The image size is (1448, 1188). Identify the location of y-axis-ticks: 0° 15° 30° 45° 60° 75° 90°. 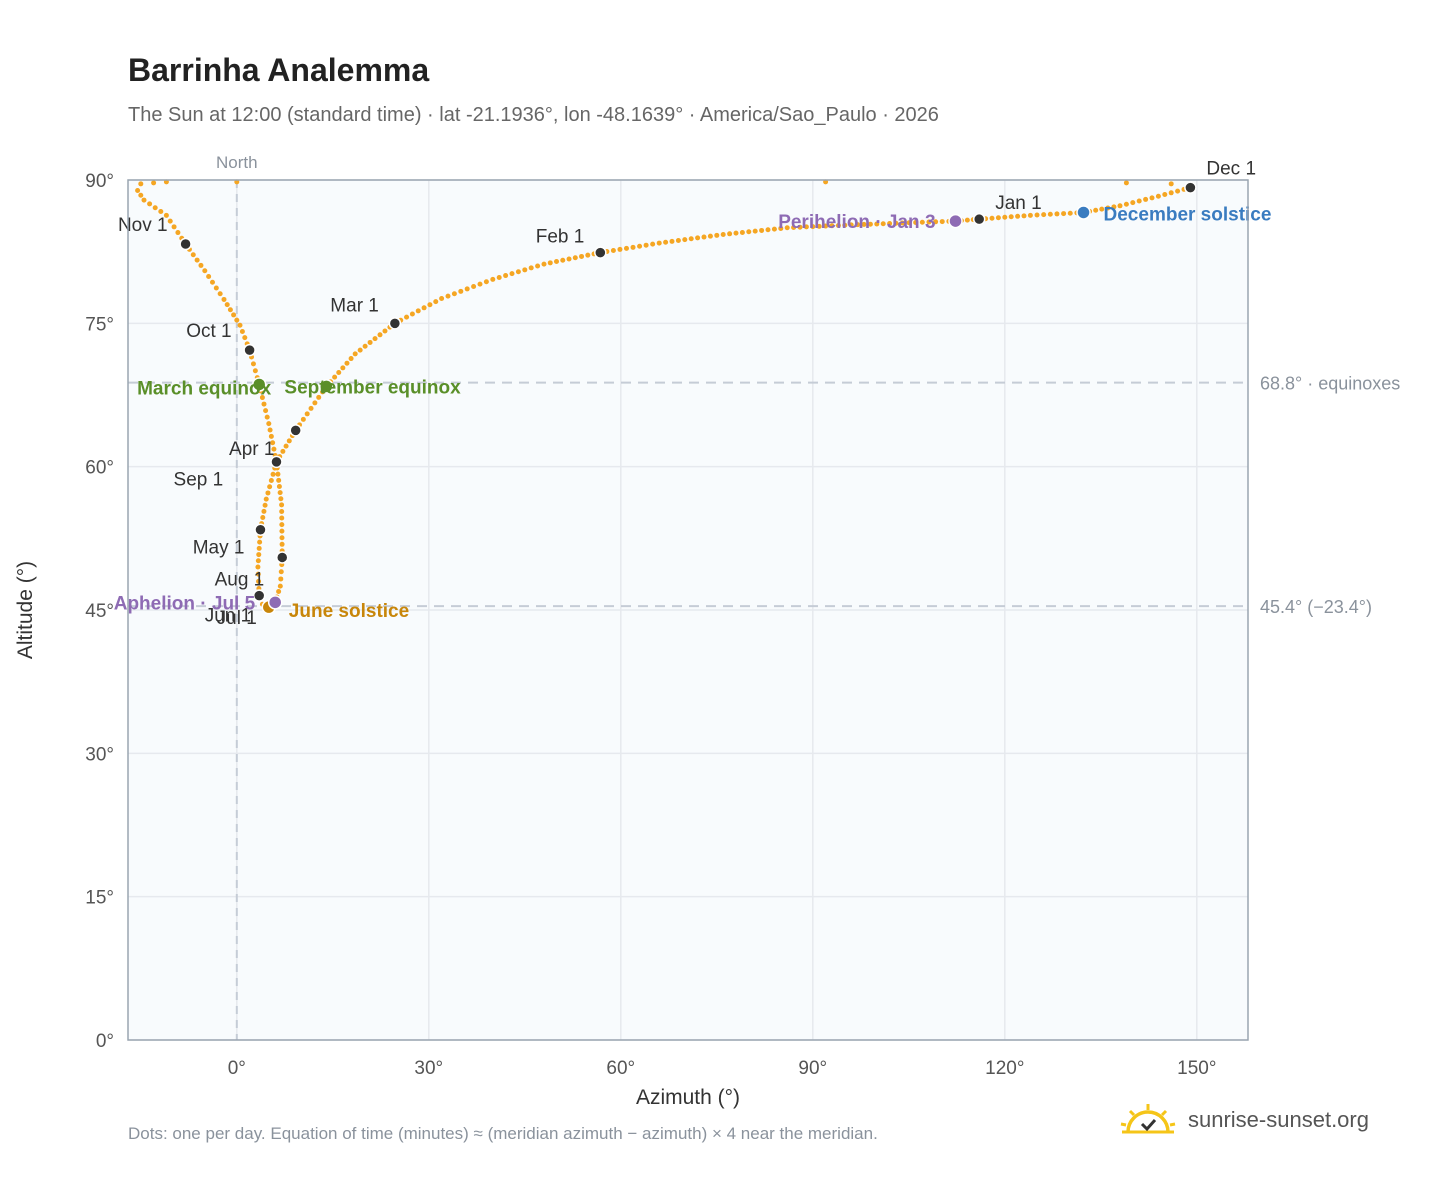
(99, 611).